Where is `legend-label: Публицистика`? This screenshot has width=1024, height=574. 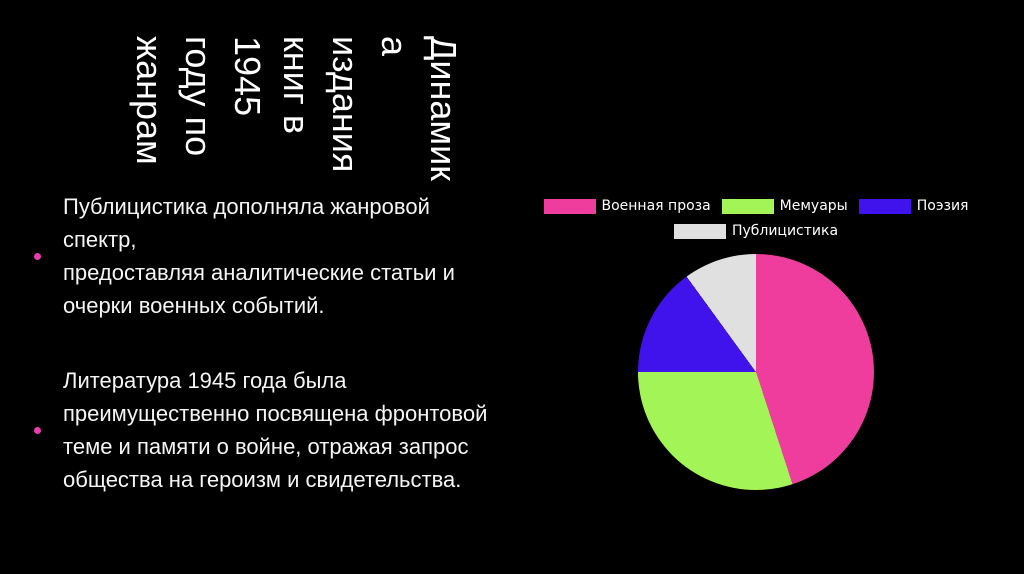
legend-label: Публицистика is located at coordinates (785, 231).